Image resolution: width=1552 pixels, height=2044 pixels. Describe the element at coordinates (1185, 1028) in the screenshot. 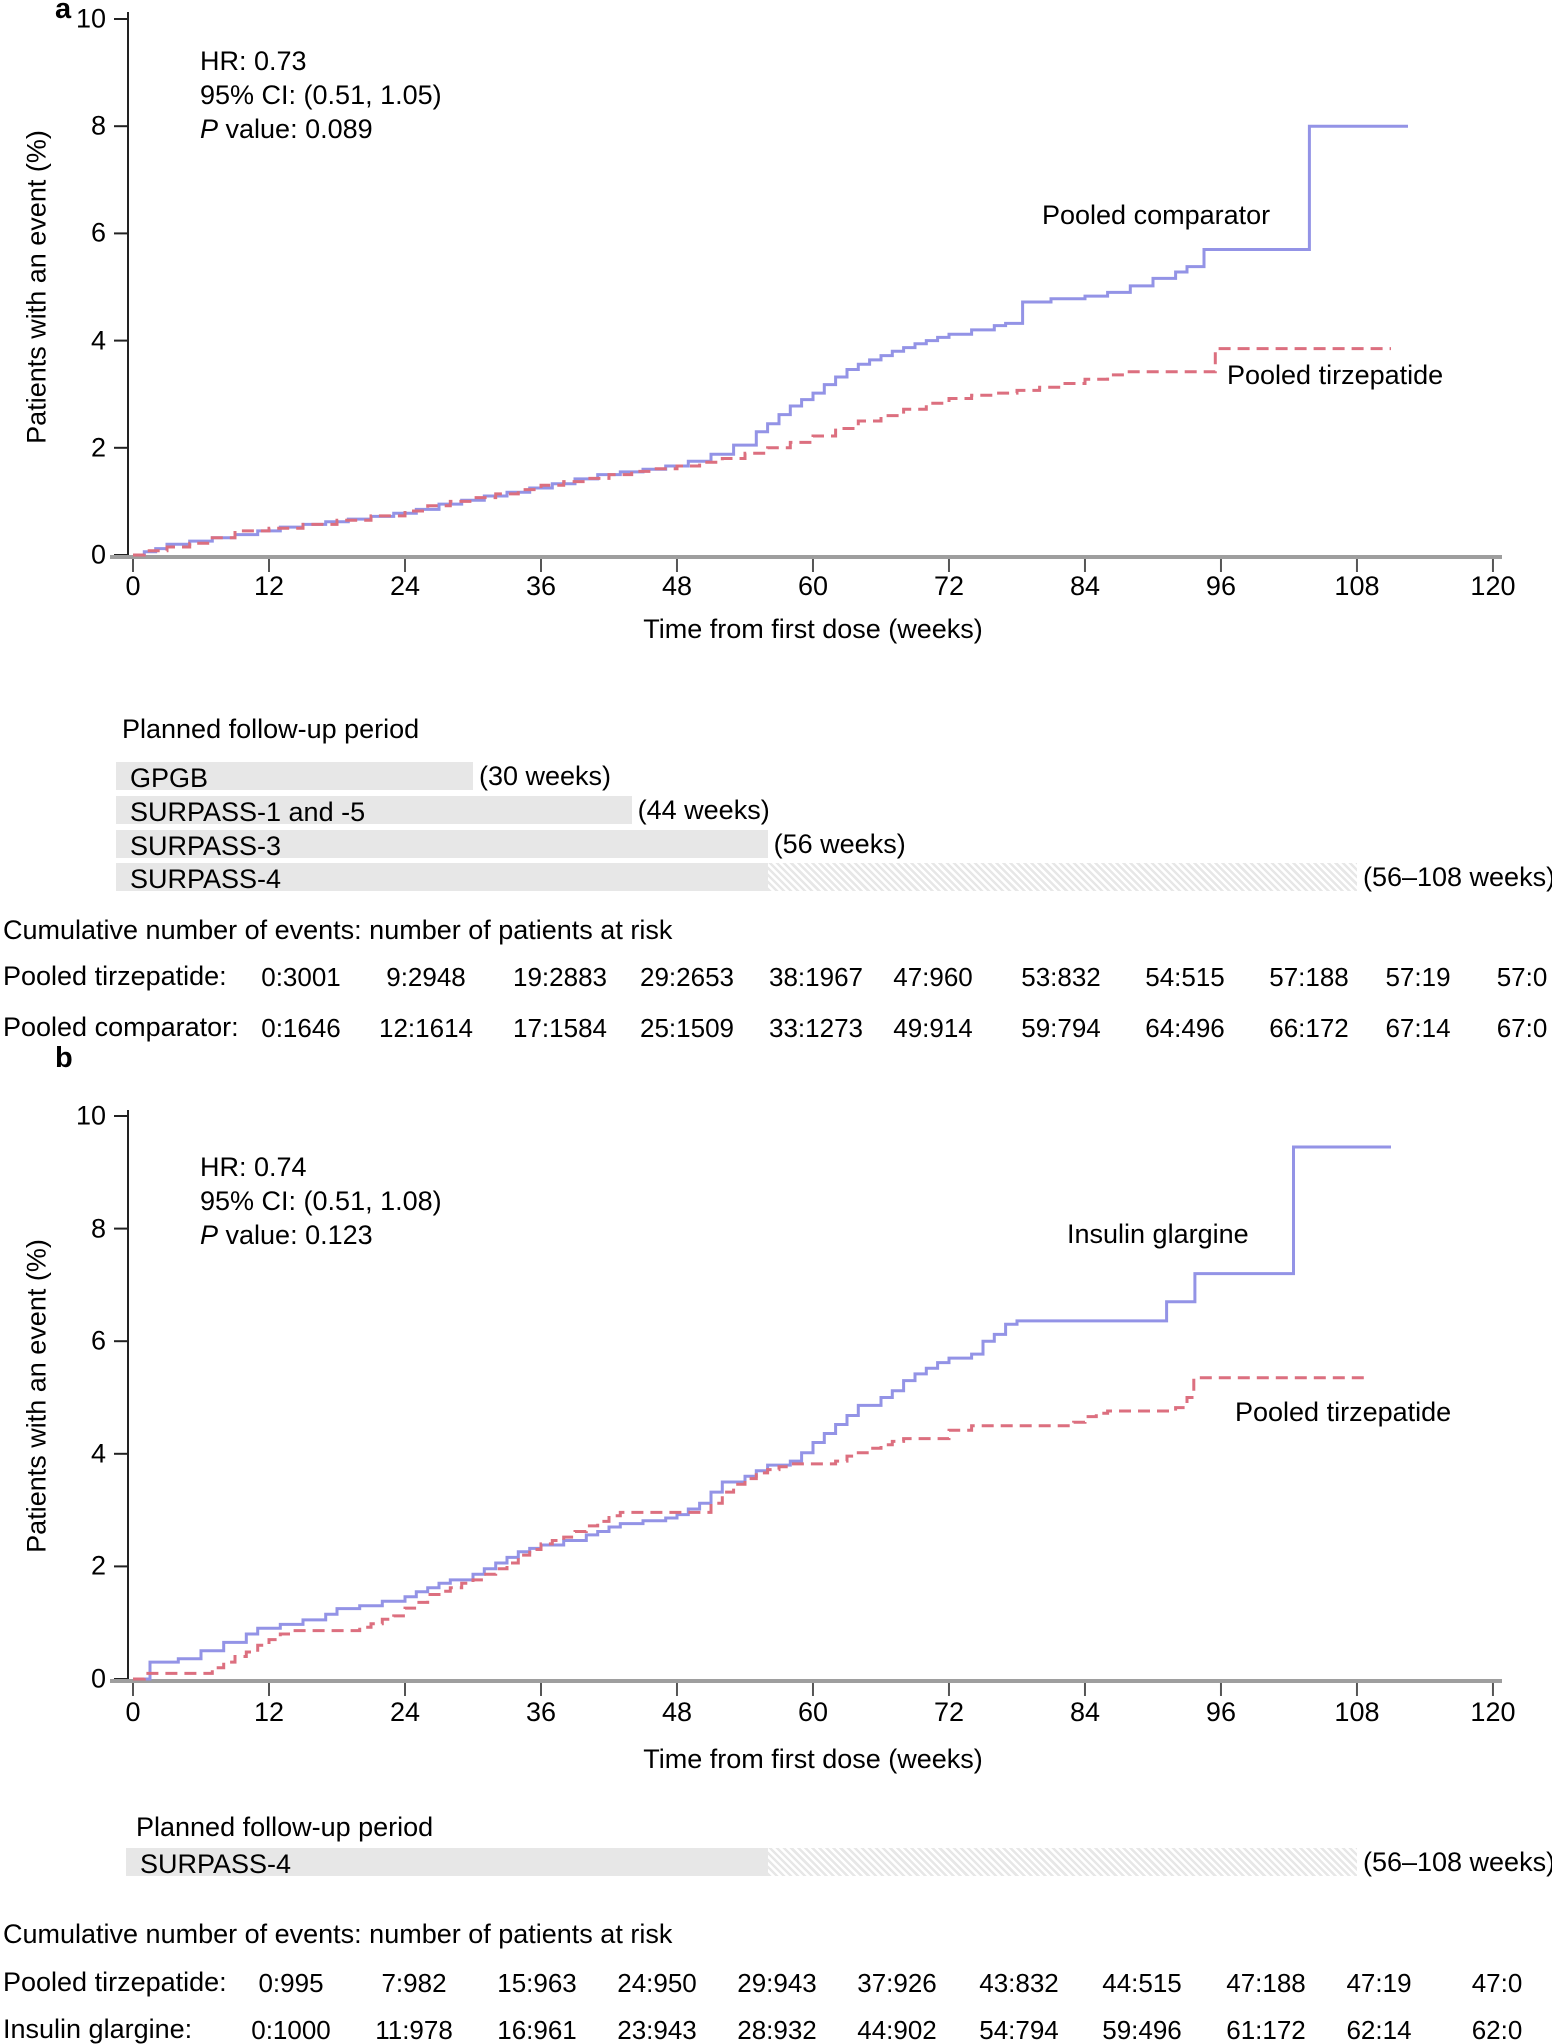

I see `risk-value: 64:496` at that location.